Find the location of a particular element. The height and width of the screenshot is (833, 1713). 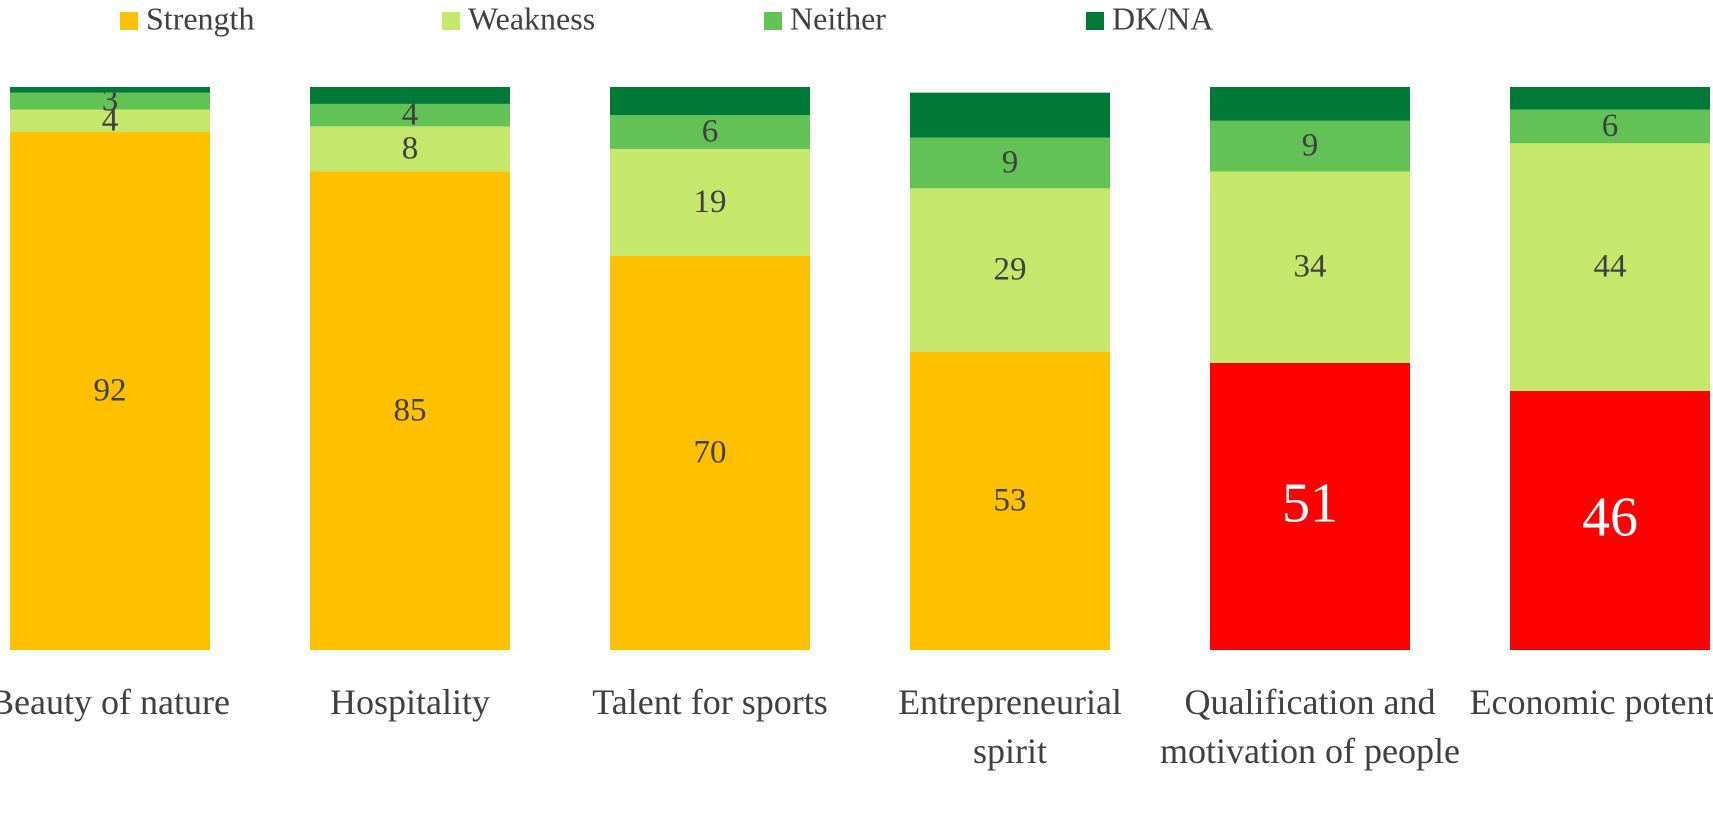

data-label: 29 is located at coordinates (1010, 270).